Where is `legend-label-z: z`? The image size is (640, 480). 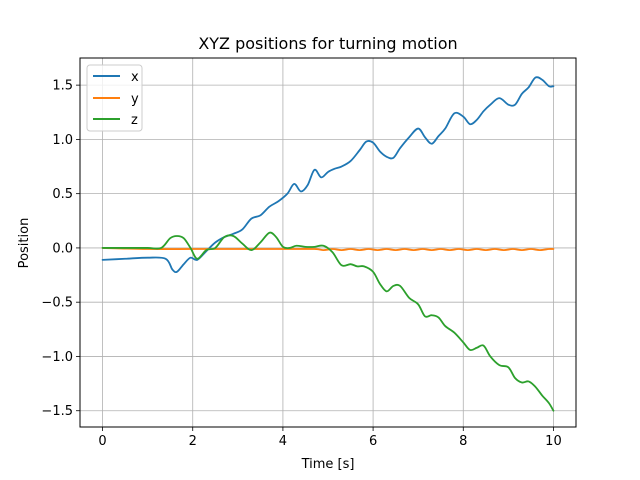
legend-label-z: z is located at coordinates (134, 120).